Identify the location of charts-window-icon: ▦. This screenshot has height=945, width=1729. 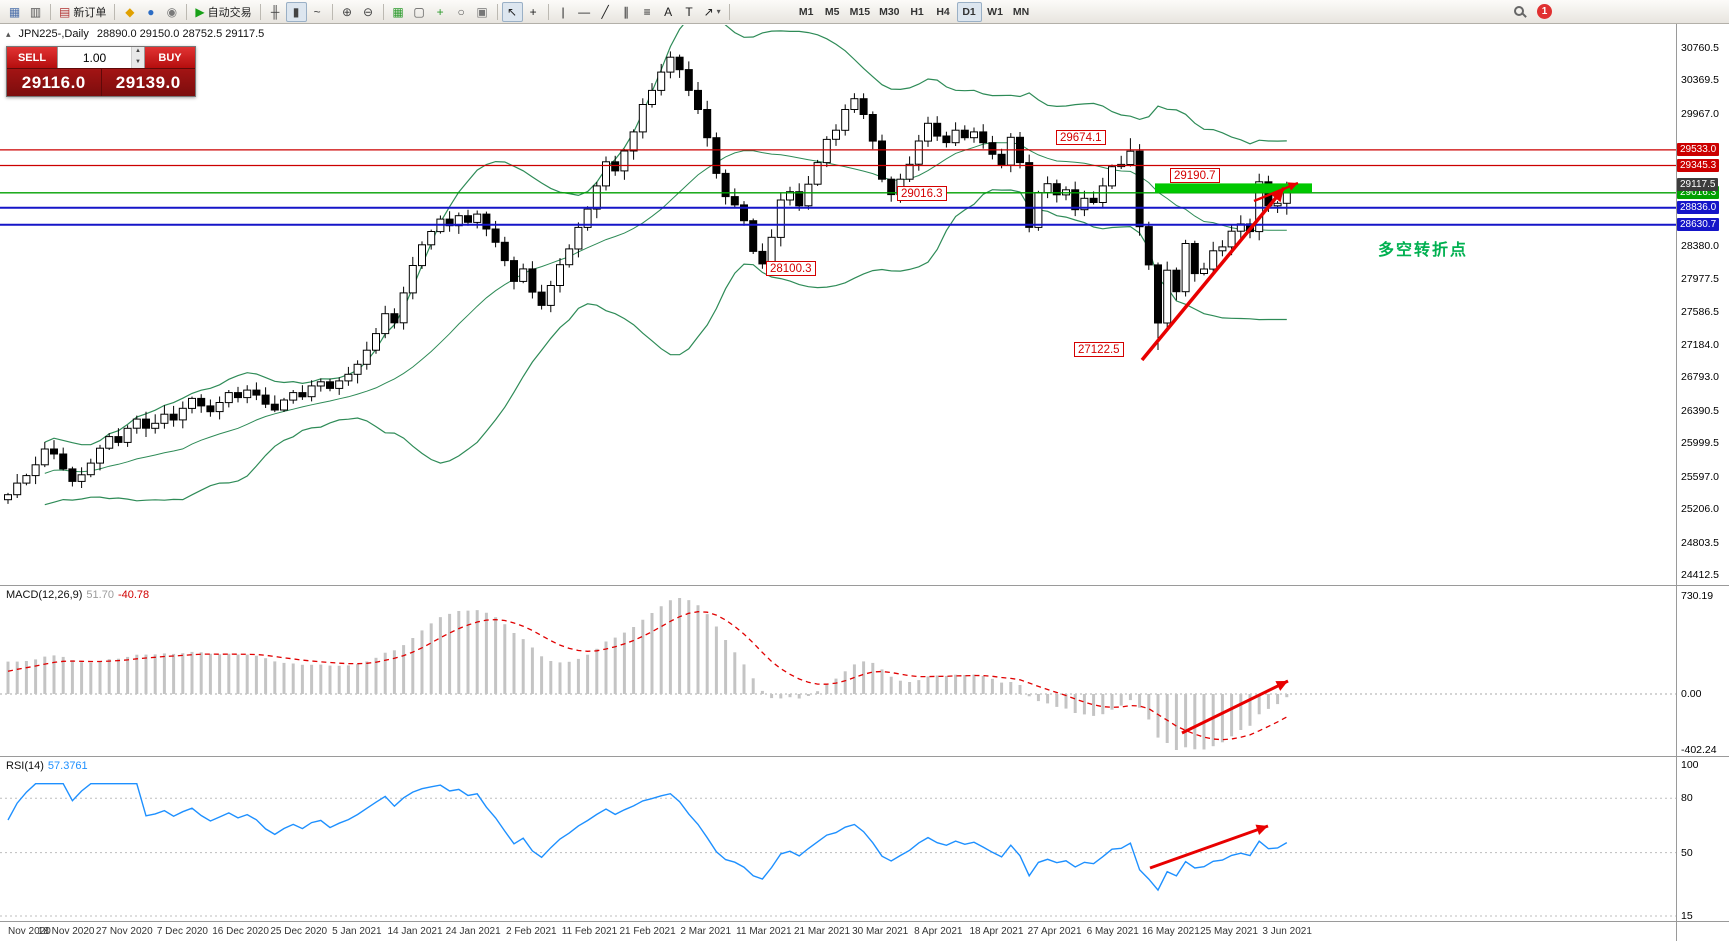
(14, 12).